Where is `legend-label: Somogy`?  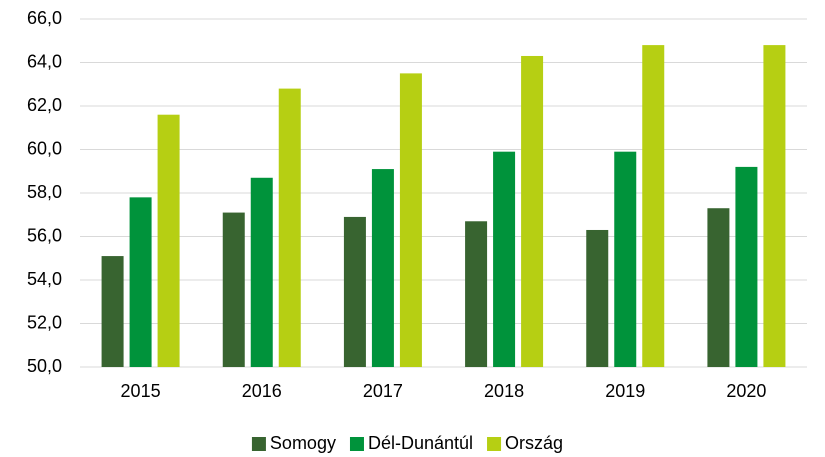 legend-label: Somogy is located at coordinates (303, 443).